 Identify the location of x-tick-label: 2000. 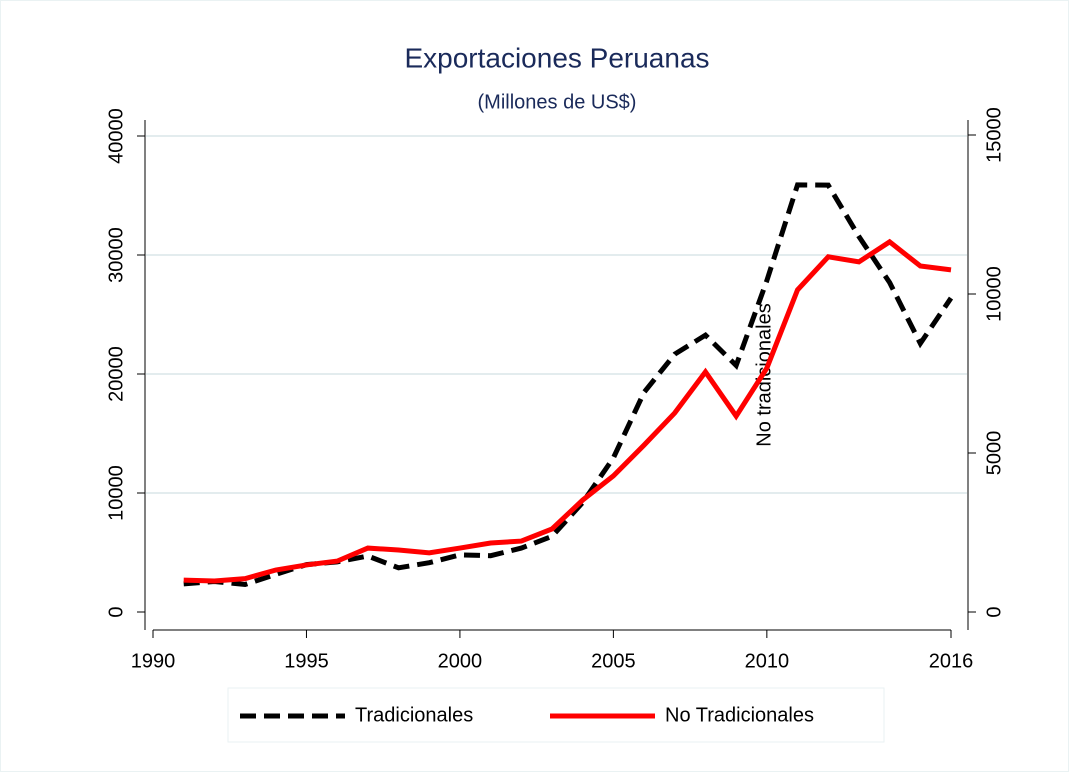
(460, 661).